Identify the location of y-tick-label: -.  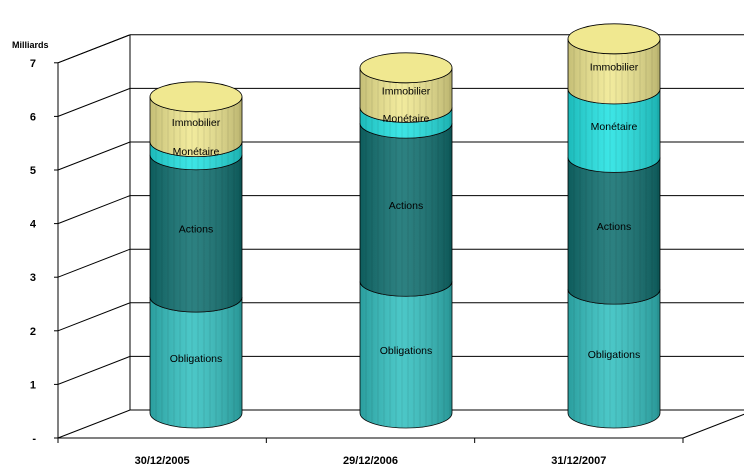
(34, 439).